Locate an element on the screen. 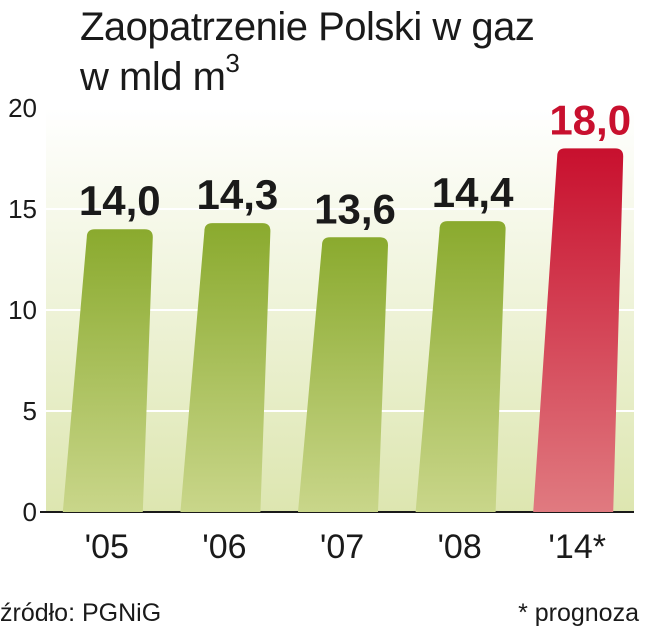 The image size is (645, 640). x-tick-label: '06 is located at coordinates (224, 547).